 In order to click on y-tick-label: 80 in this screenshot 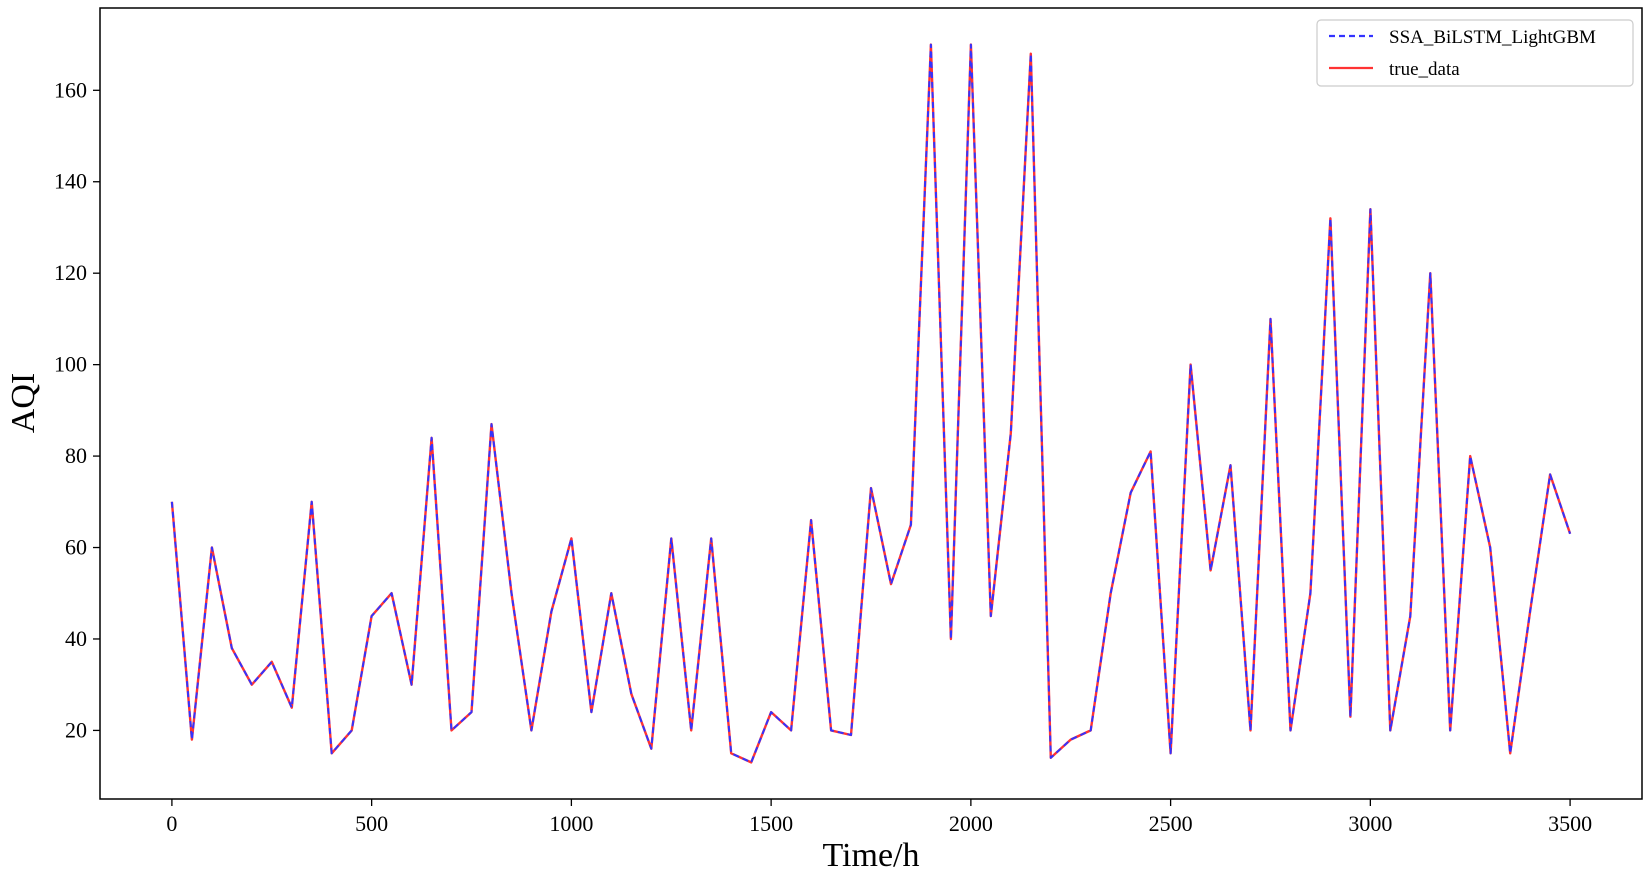, I will do `click(76, 455)`.